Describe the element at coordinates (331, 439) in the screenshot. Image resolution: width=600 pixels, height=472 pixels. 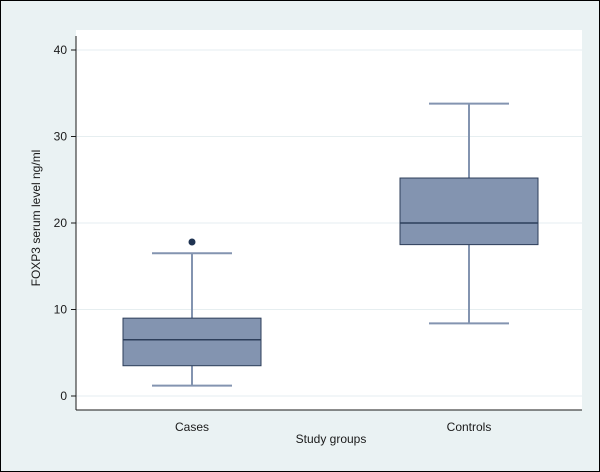
I see `x-axis-title: Study groups` at that location.